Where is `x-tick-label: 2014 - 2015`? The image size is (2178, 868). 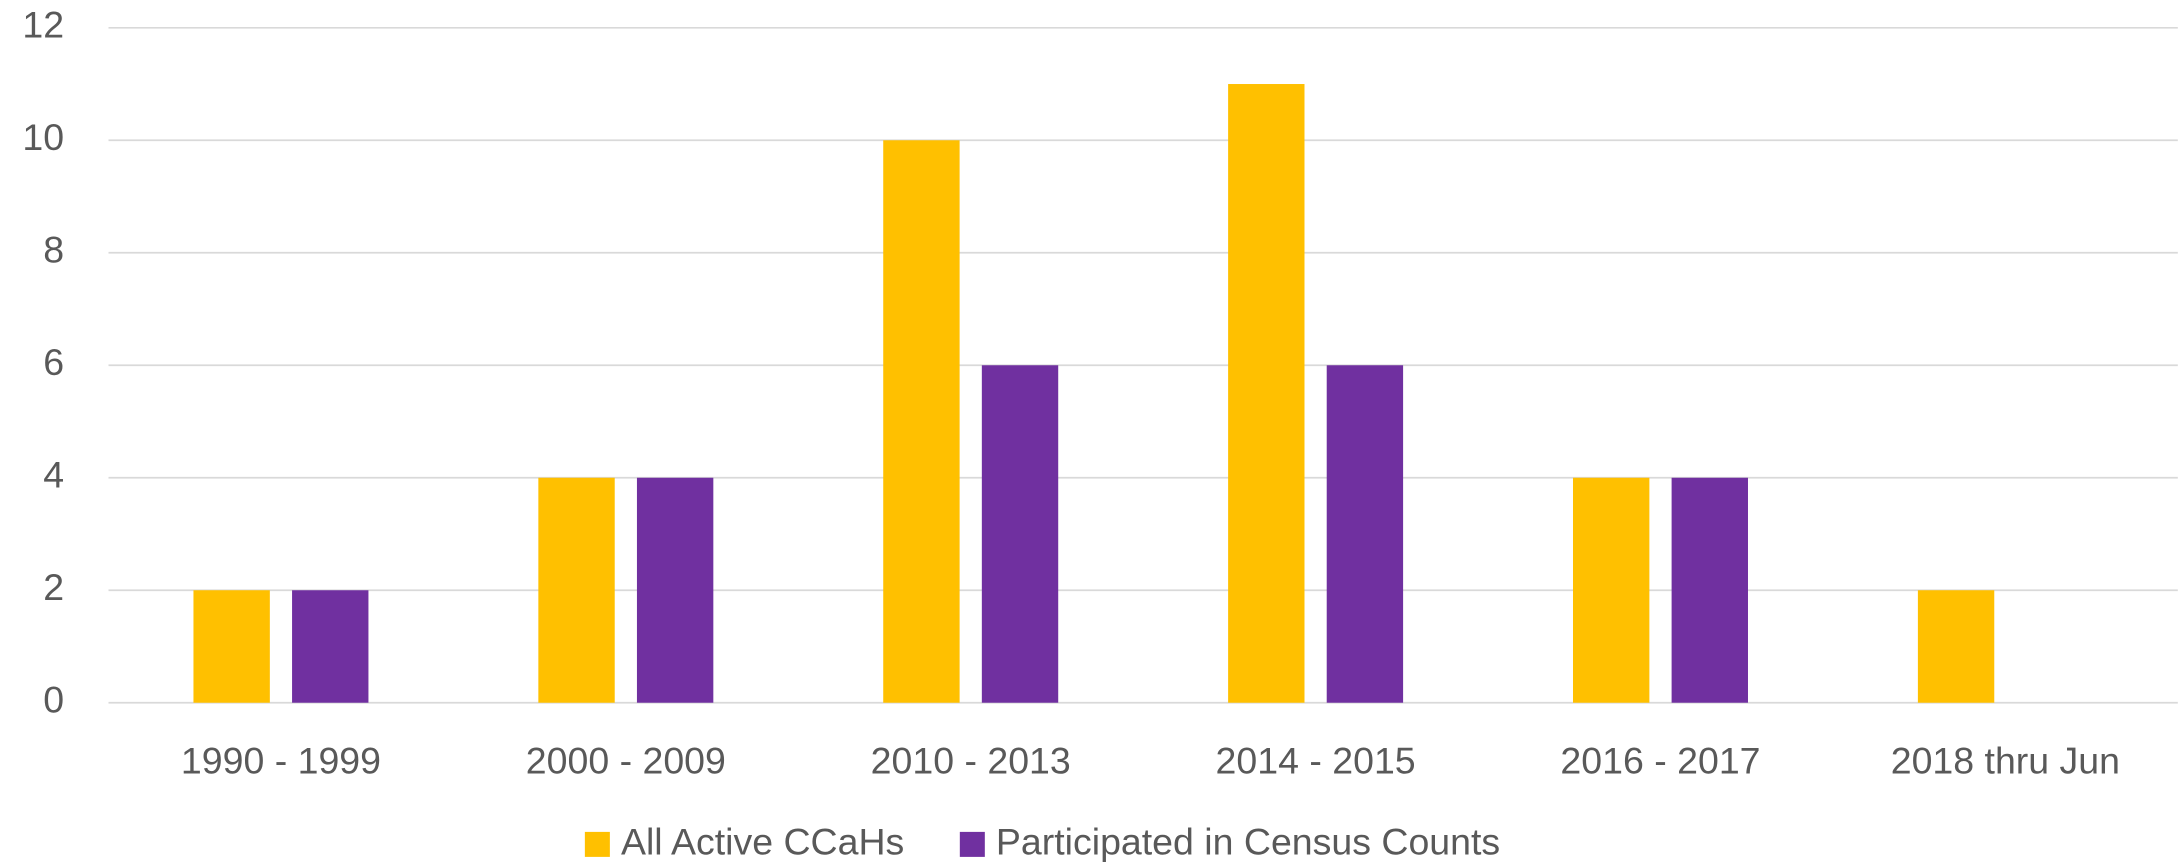
x-tick-label: 2014 - 2015 is located at coordinates (1316, 761).